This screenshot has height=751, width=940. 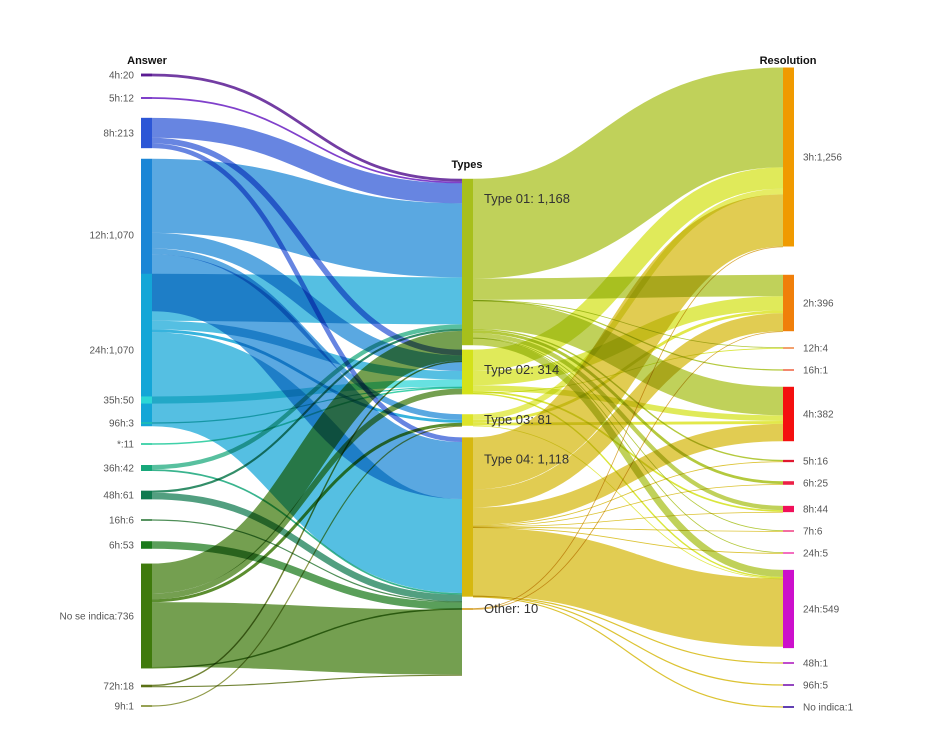 What do you see at coordinates (788, 609) in the screenshot?
I see `resolution-node-r24b` at bounding box center [788, 609].